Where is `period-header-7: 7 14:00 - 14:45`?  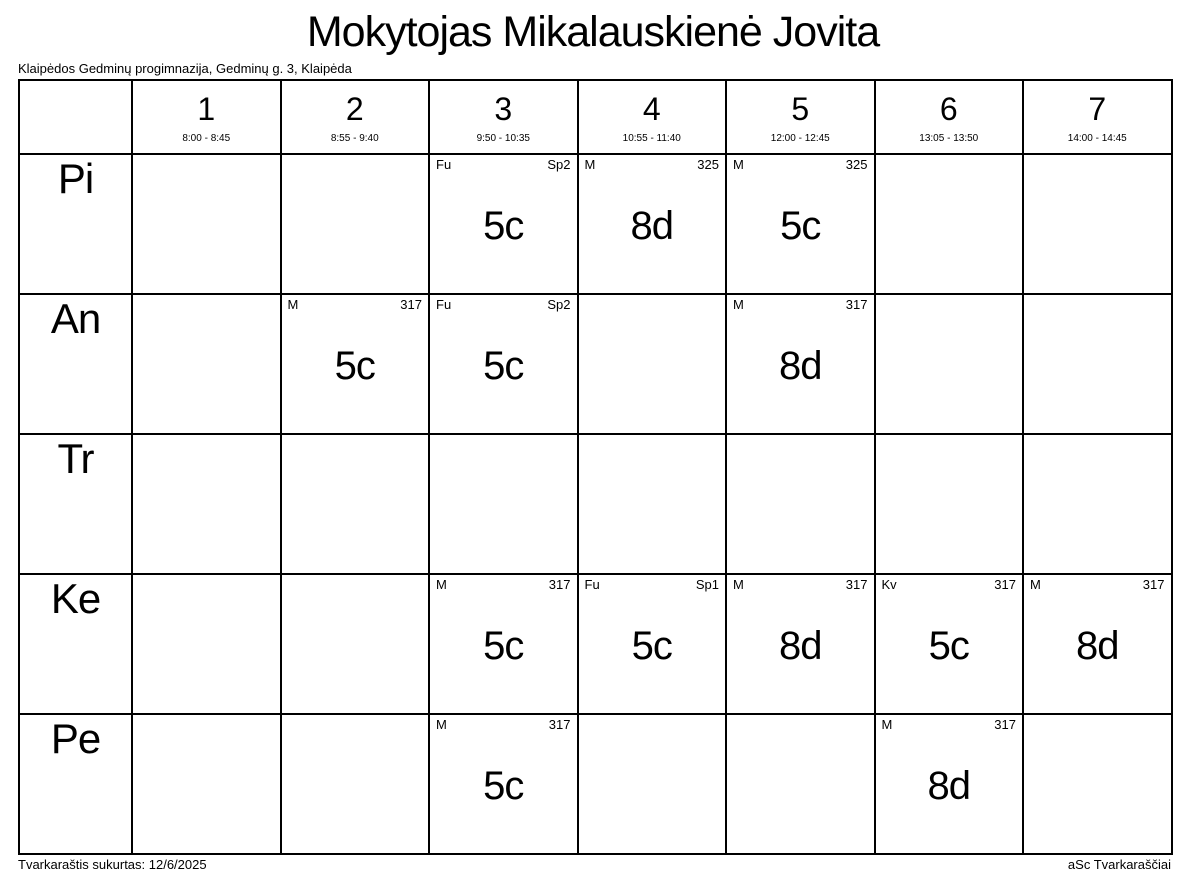 period-header-7: 7 14:00 - 14:45 is located at coordinates (1097, 116).